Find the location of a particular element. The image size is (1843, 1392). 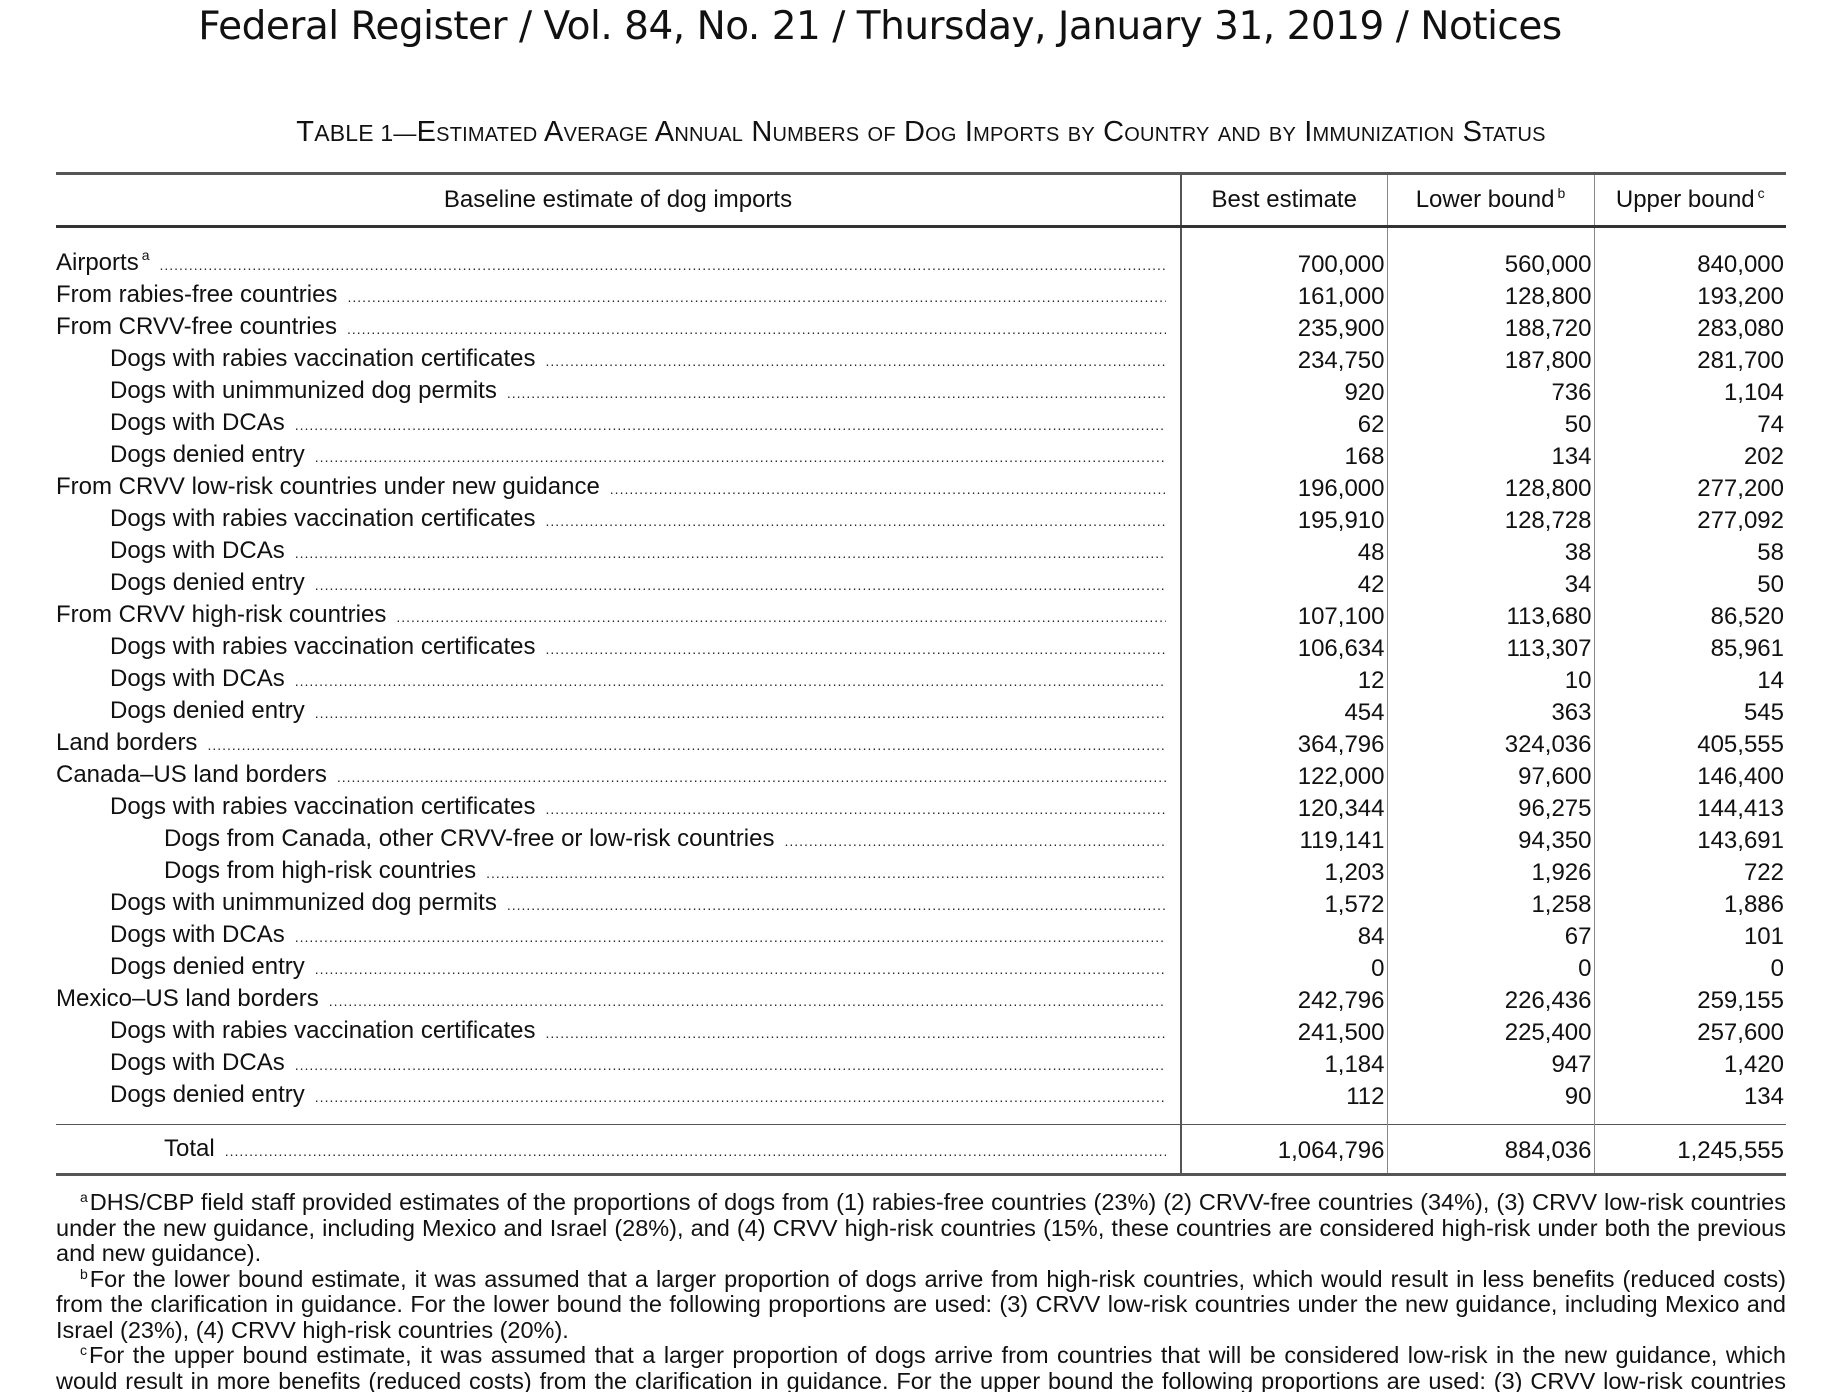

row-label: Mexico–US land borders is located at coordinates (618, 1000).